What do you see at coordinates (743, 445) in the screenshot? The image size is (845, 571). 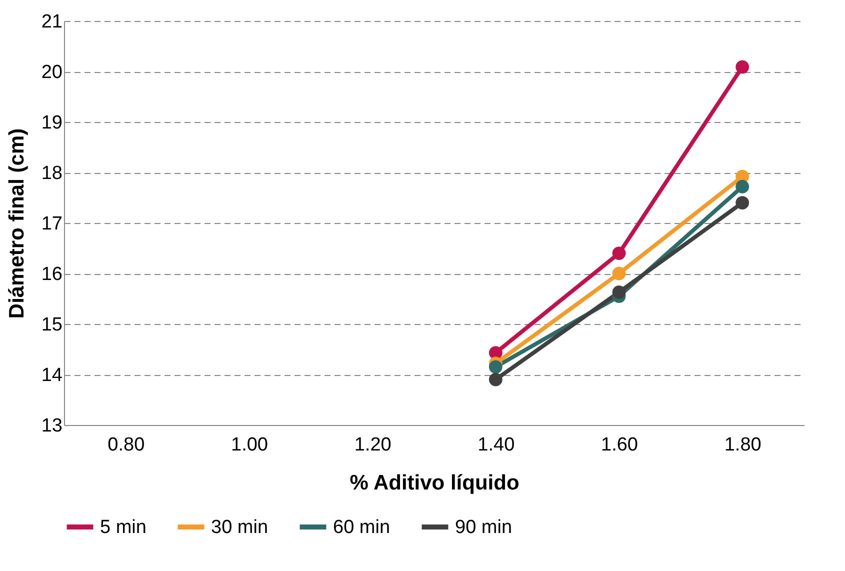 I see `x-tick-label: 1.80` at bounding box center [743, 445].